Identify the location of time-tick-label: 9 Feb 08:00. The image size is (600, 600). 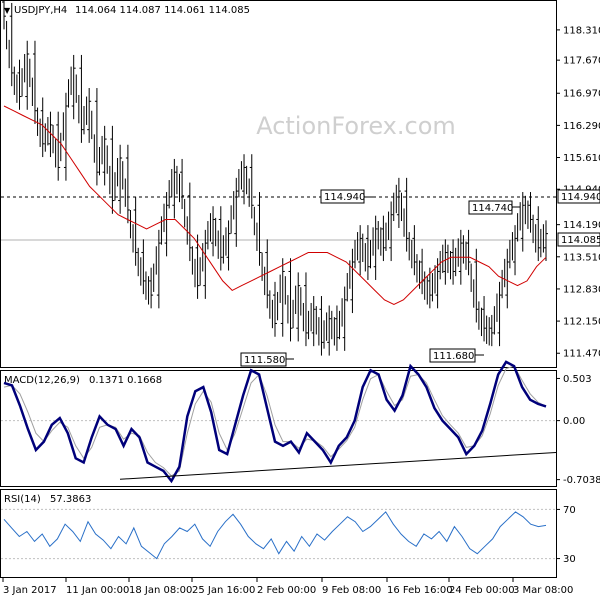
(351, 590).